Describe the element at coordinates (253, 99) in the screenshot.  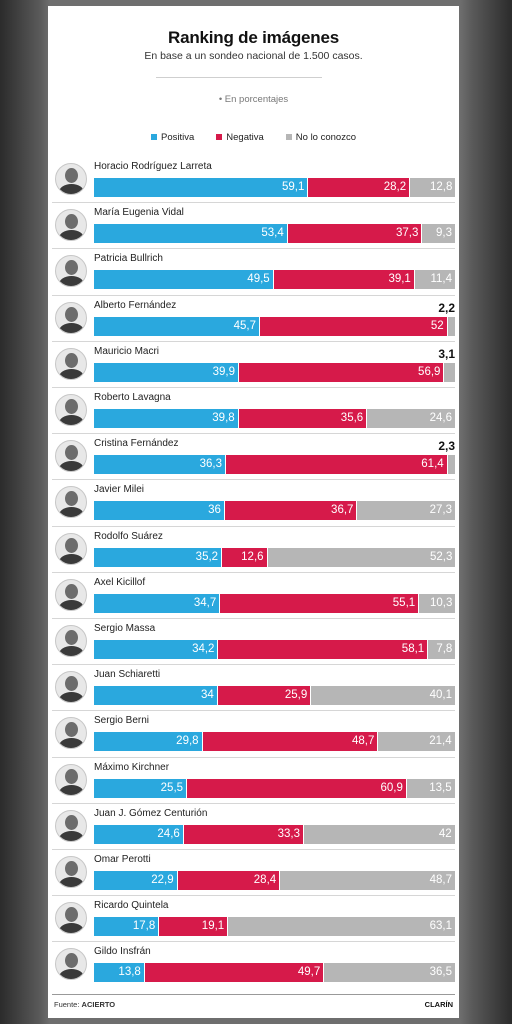
I see `unit-note: • En porcentajes` at that location.